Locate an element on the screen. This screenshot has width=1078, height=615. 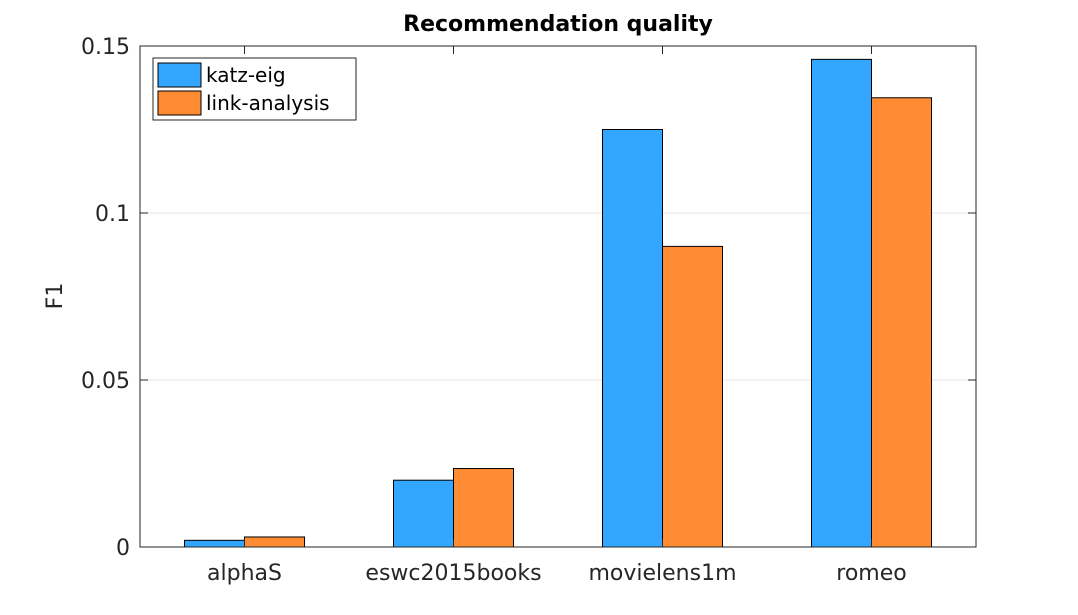
legend-label-katz-eig: katz-eig is located at coordinates (246, 75).